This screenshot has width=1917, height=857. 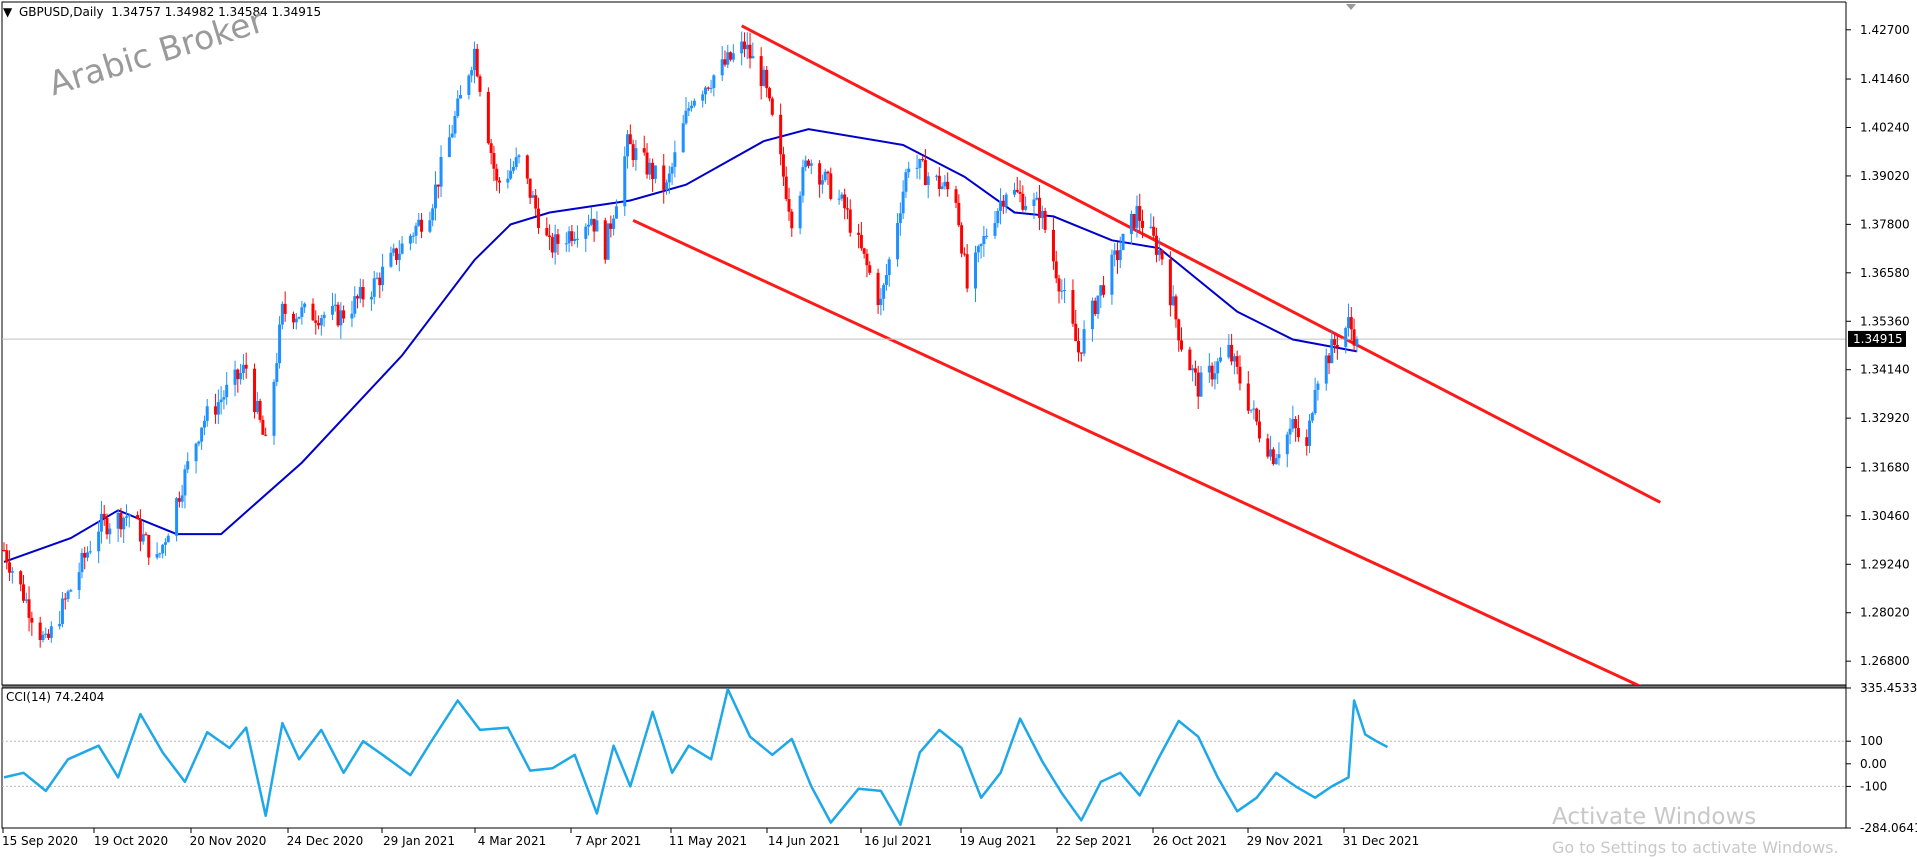 I want to click on symbol-label: GBPUSD,Daily, so click(x=61, y=12).